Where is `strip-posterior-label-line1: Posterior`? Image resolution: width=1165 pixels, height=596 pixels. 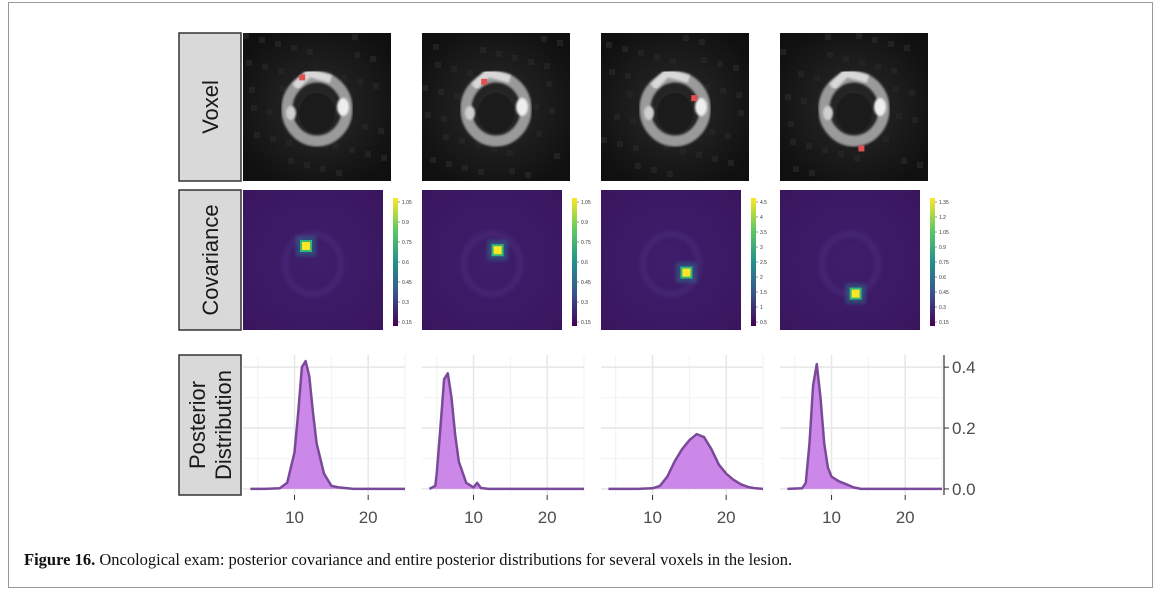 strip-posterior-label-line1: Posterior is located at coordinates (197, 425).